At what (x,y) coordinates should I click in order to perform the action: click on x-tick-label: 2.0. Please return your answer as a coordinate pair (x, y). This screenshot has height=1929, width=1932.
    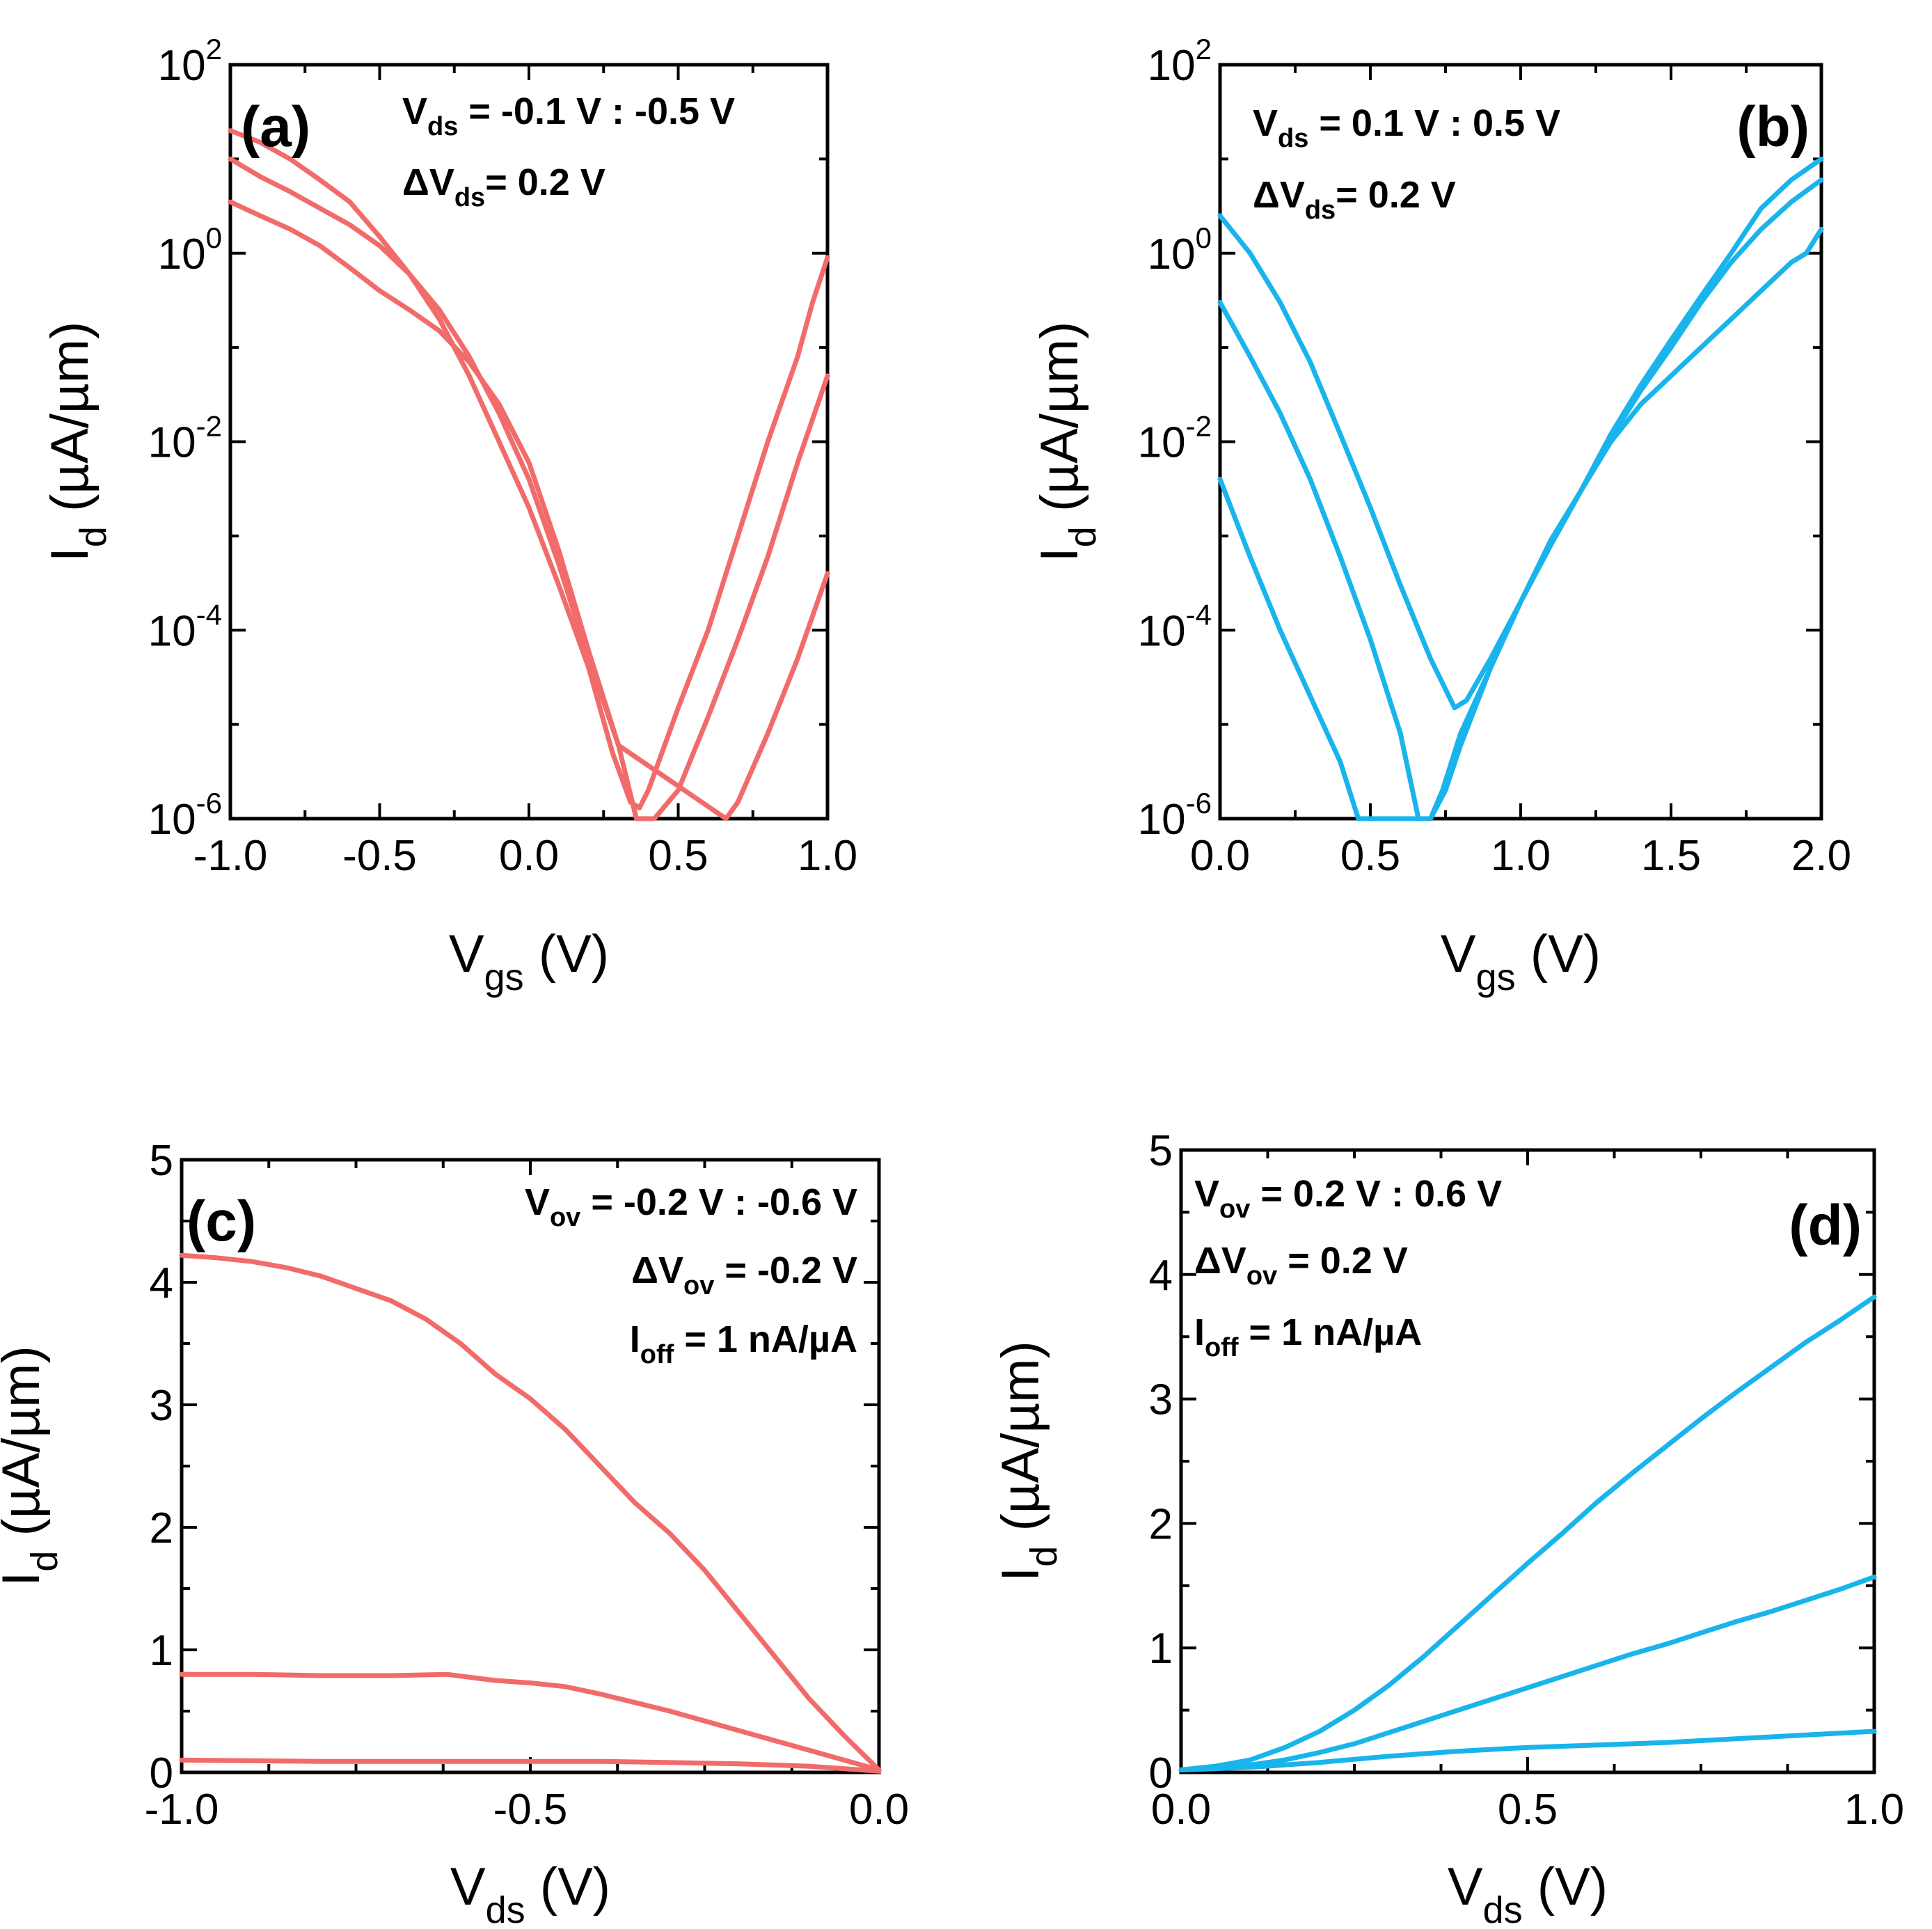
    Looking at the image, I should click on (1821, 856).